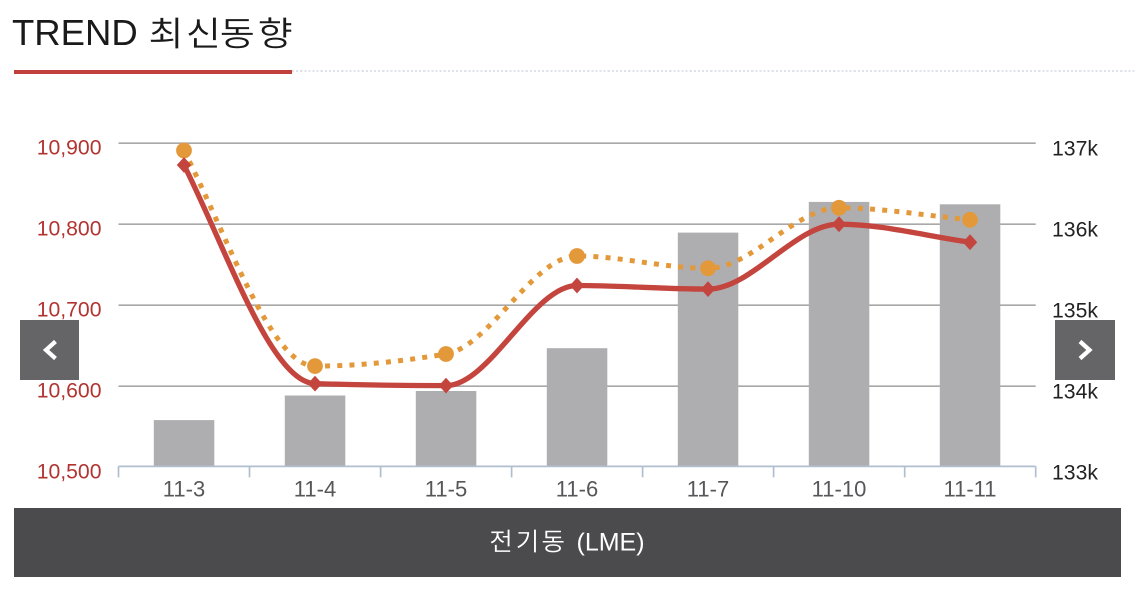 This screenshot has width=1135, height=595. What do you see at coordinates (577, 488) in the screenshot?
I see `svg-text: 11-6` at bounding box center [577, 488].